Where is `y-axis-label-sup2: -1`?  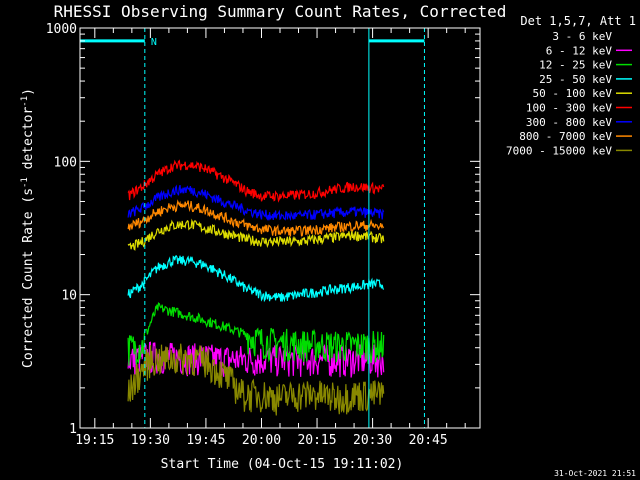
y-axis-label-sup2: -1 is located at coordinates (25, 101).